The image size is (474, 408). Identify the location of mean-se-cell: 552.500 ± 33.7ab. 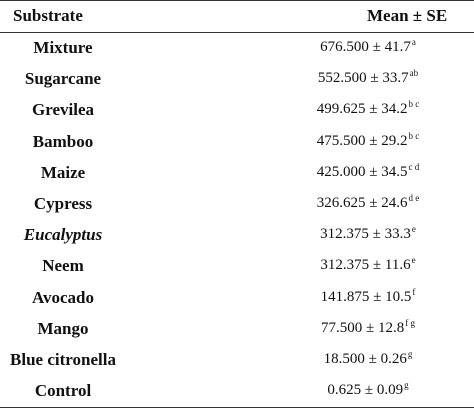
(368, 77).